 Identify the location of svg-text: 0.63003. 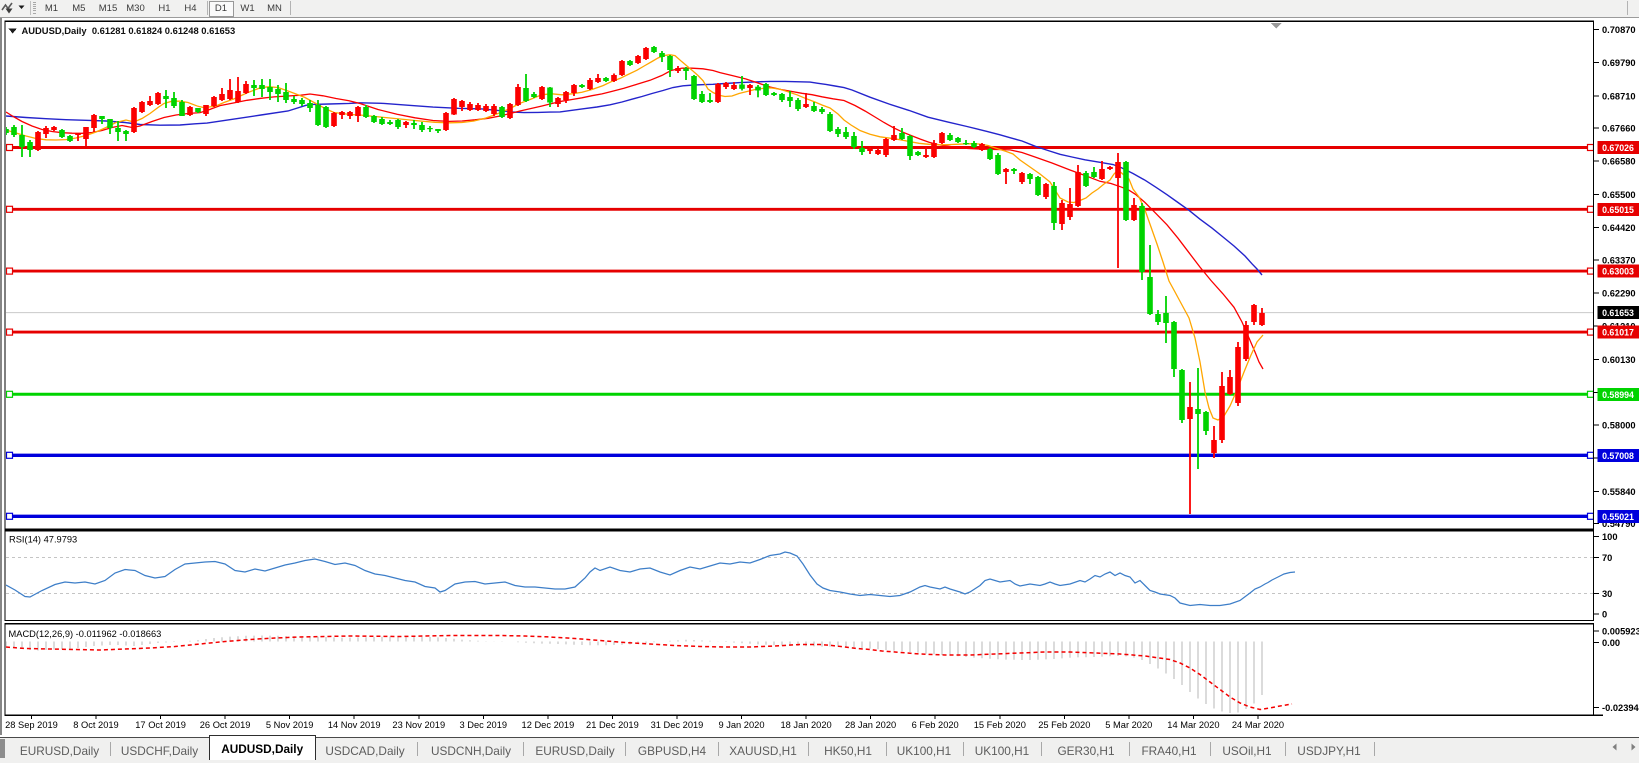
(1618, 272).